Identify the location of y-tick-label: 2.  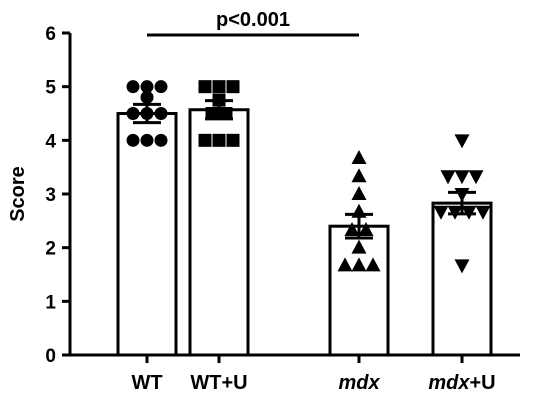
(50, 249).